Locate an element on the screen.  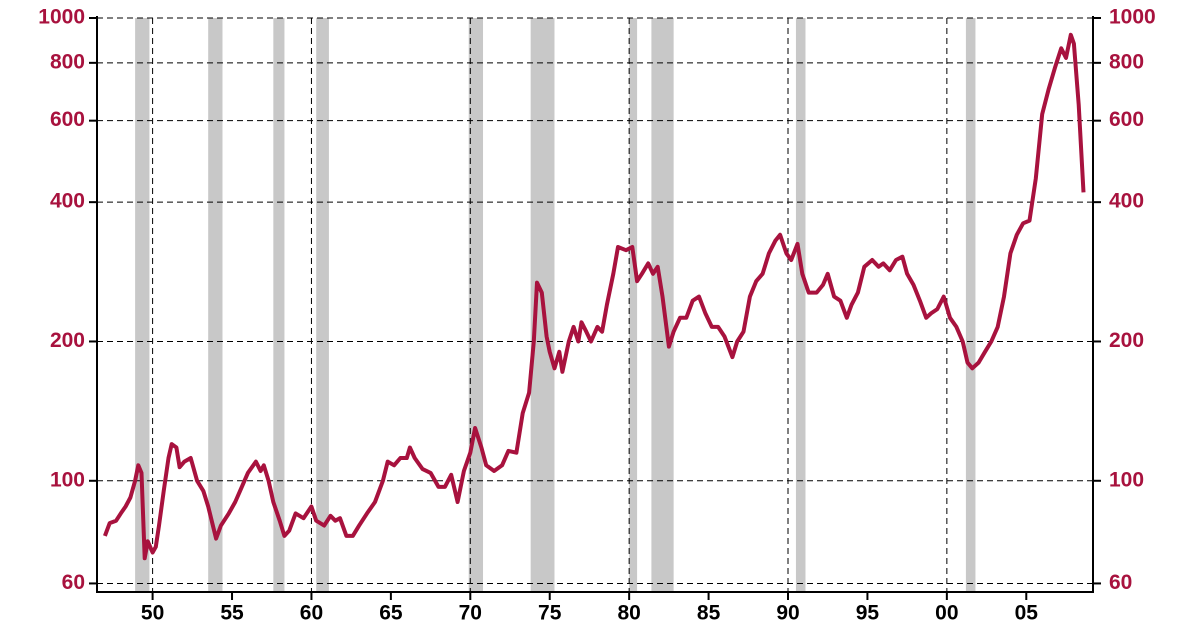
y-tick-label: 200 is located at coordinates (67, 340).